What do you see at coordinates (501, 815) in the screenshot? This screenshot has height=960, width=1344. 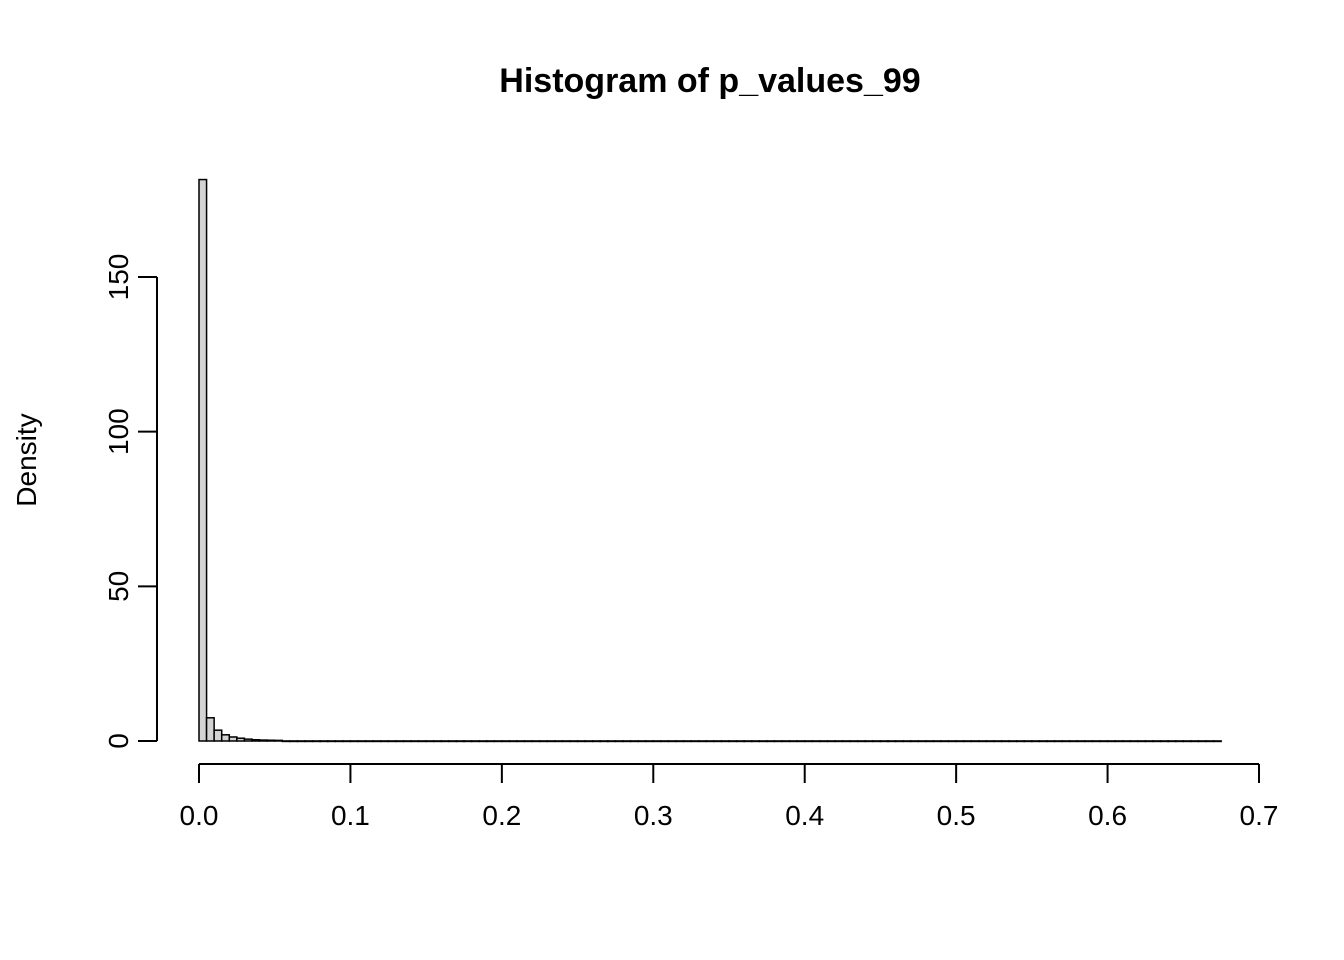 I see `x-tick-label: 0.2` at bounding box center [501, 815].